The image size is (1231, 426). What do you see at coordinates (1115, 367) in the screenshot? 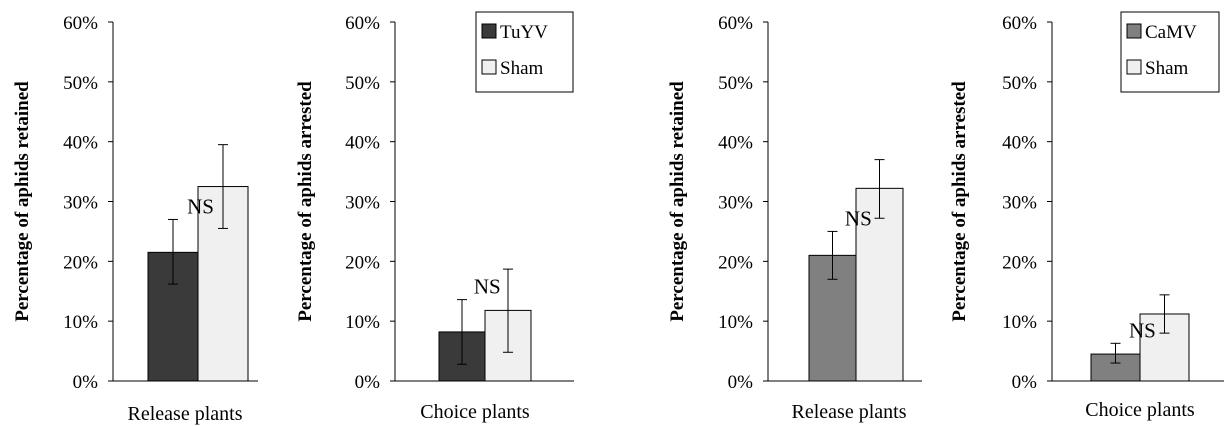
I see `bar-camv` at bounding box center [1115, 367].